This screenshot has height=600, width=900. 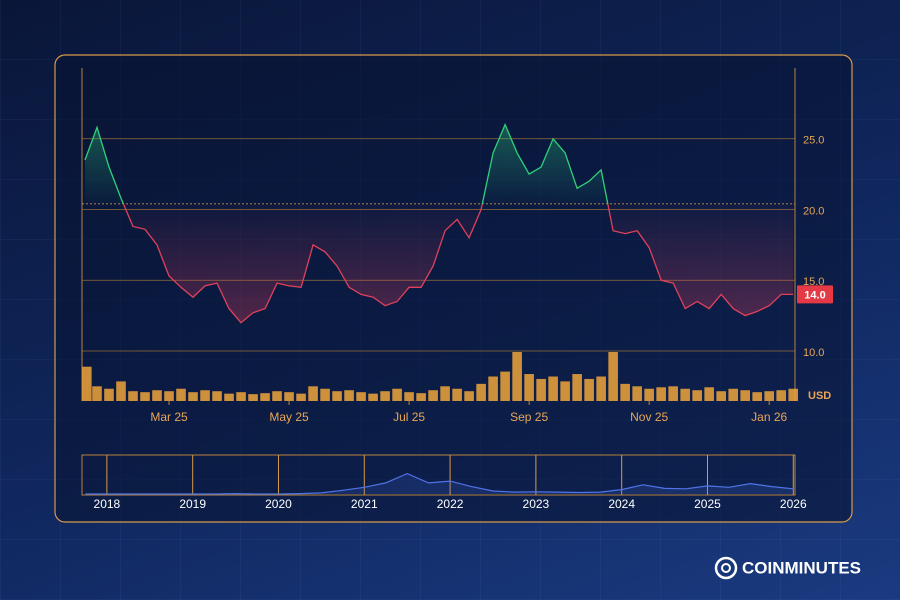 What do you see at coordinates (289, 417) in the screenshot?
I see `x-tick-label: May 25` at bounding box center [289, 417].